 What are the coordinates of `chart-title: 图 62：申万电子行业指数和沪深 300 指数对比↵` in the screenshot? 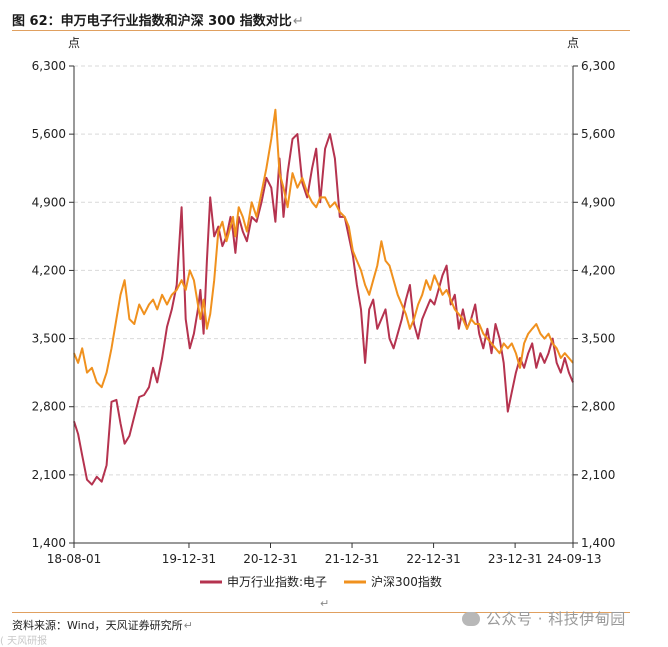 It's located at (158, 21).